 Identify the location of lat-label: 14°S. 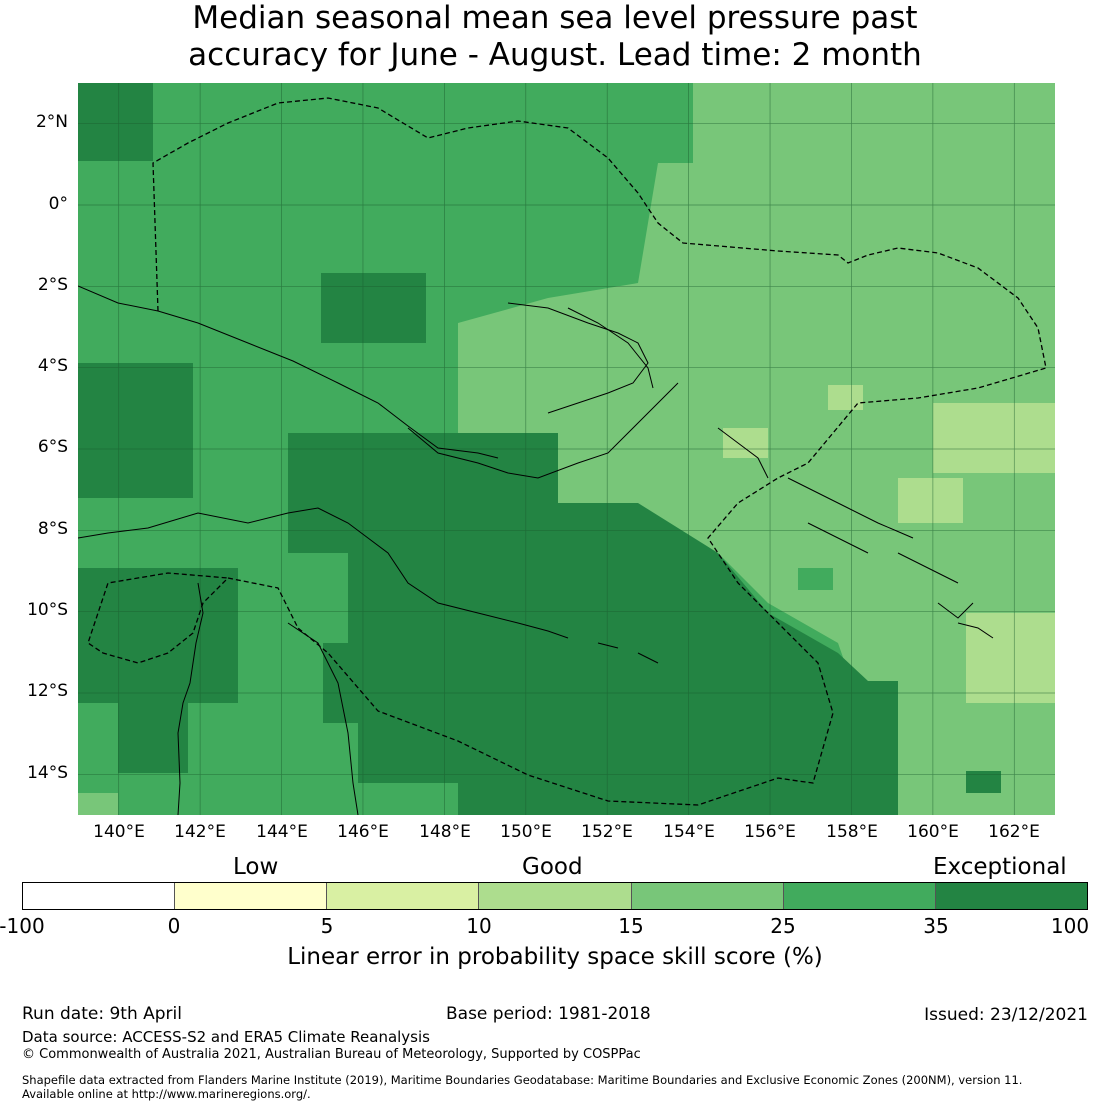
(47, 773).